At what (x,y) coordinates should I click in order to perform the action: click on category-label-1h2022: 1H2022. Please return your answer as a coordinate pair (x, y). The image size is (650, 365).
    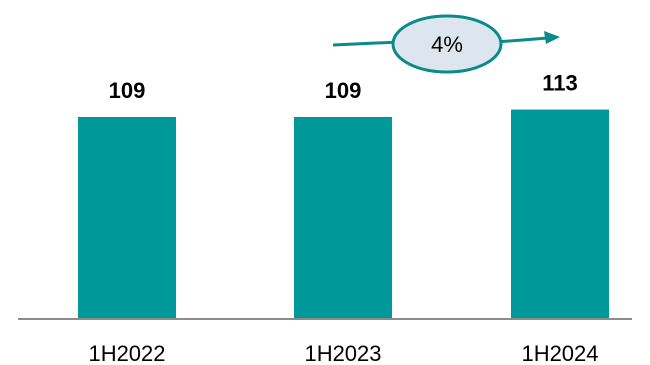
    Looking at the image, I should click on (126, 353).